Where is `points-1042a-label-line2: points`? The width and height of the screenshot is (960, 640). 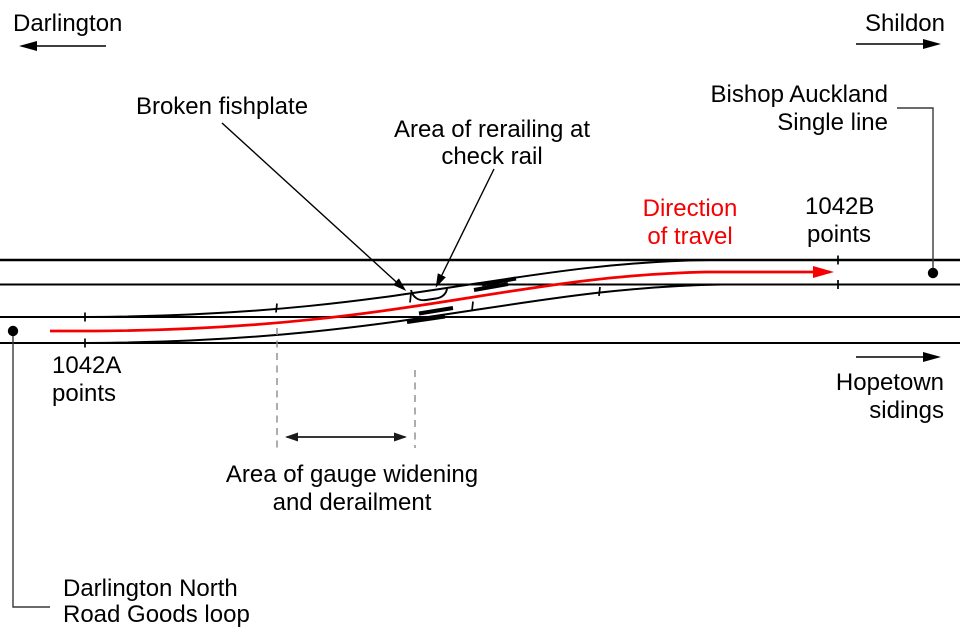 points-1042a-label-line2: points is located at coordinates (84, 393).